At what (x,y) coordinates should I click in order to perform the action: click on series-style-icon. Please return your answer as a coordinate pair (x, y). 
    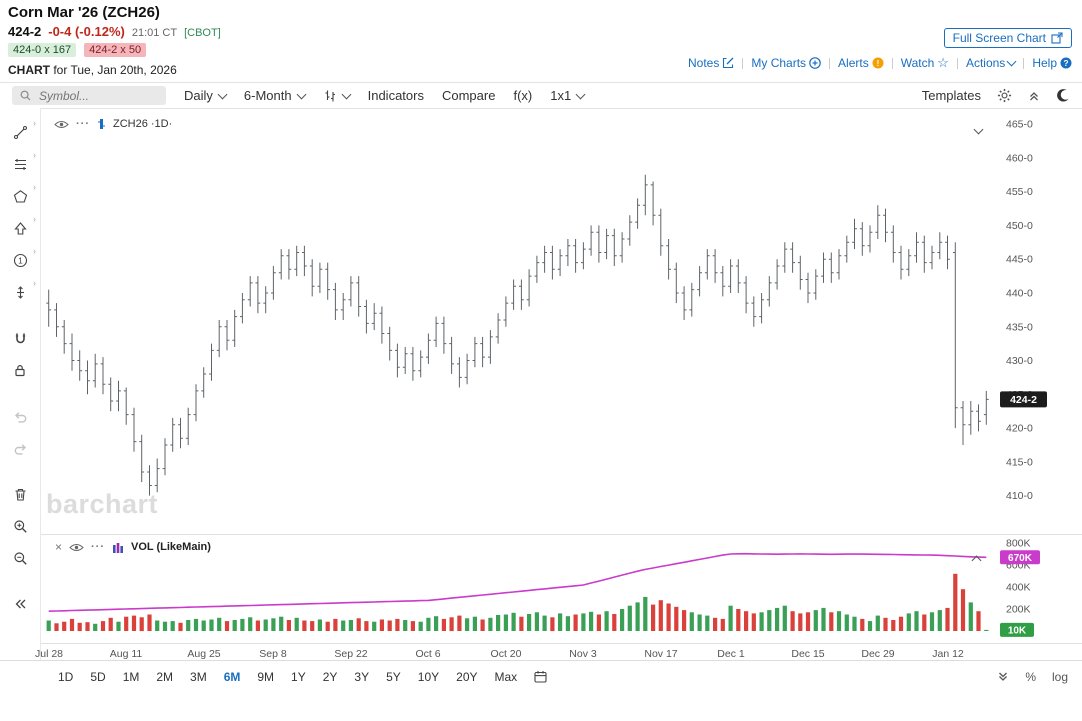
    Looking at the image, I should click on (101, 124).